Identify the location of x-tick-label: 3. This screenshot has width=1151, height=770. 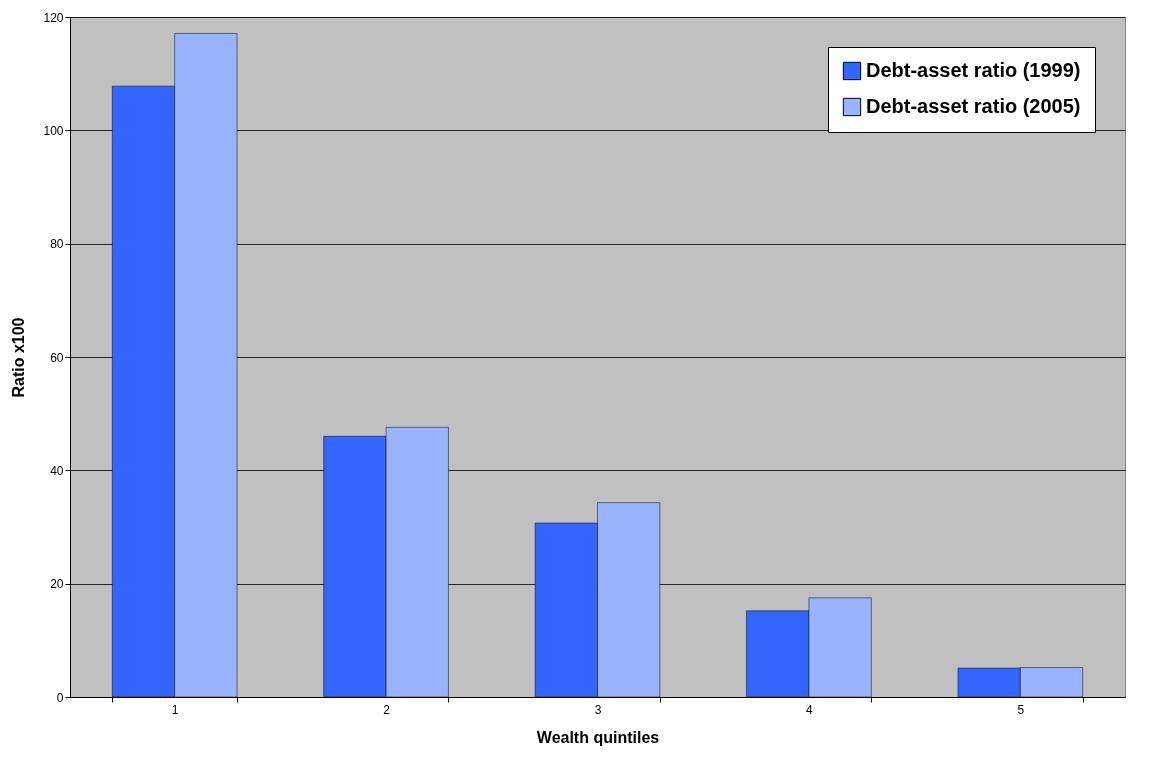
(598, 709).